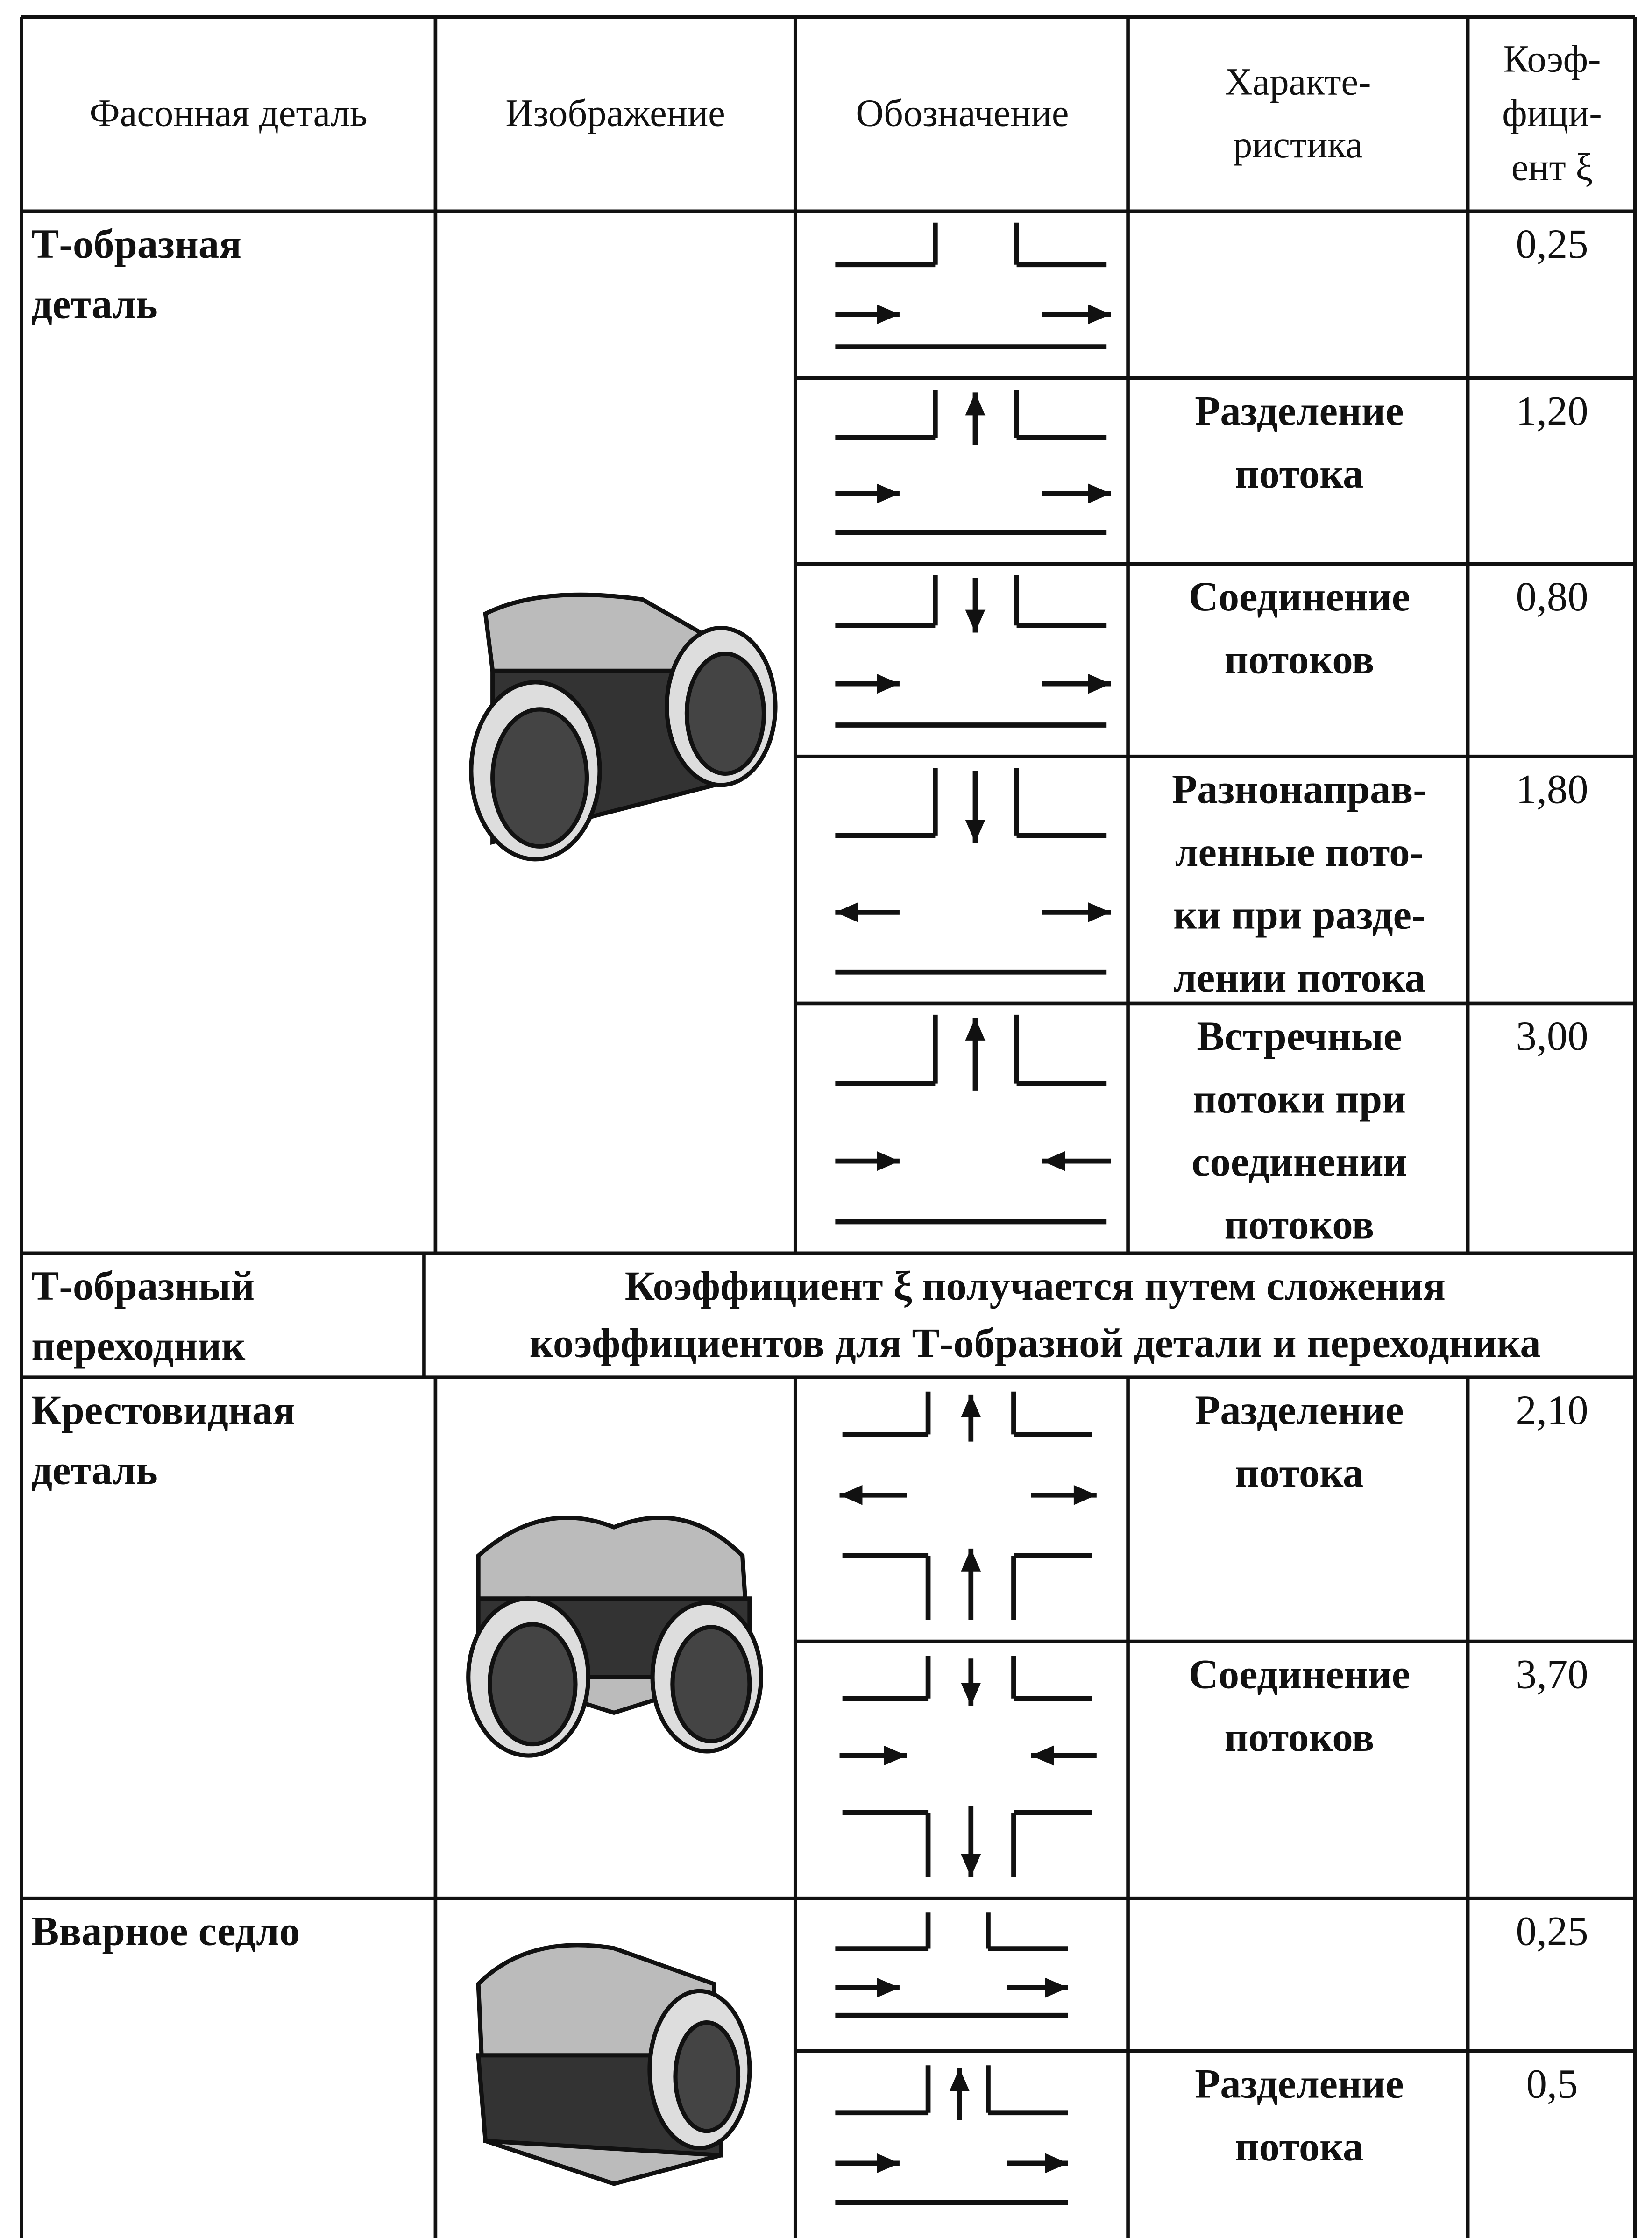 This screenshot has width=1652, height=2238. I want to click on header-cell: фици-, so click(1552, 113).